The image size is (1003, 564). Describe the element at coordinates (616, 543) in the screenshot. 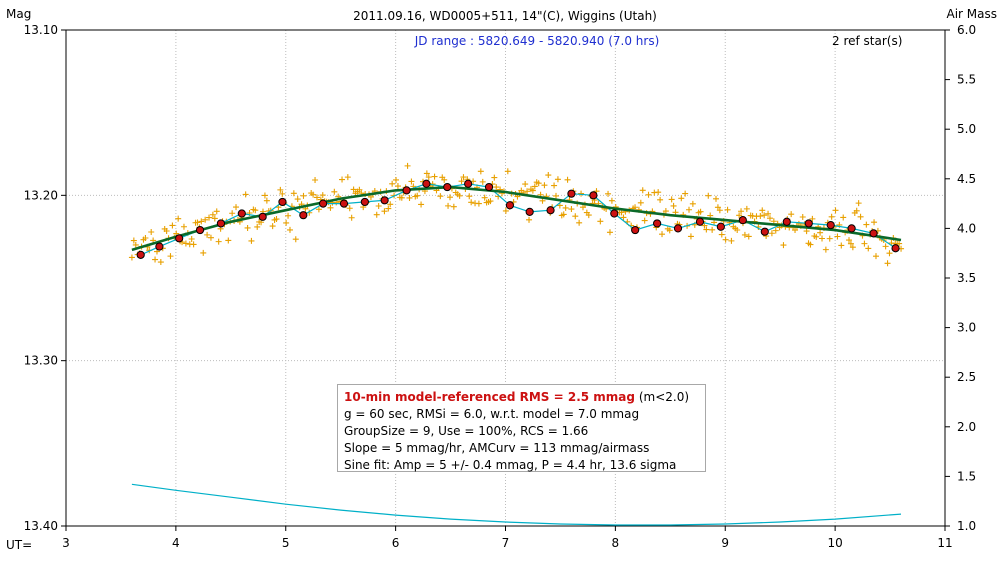

I see `x-tick-label: 8` at that location.